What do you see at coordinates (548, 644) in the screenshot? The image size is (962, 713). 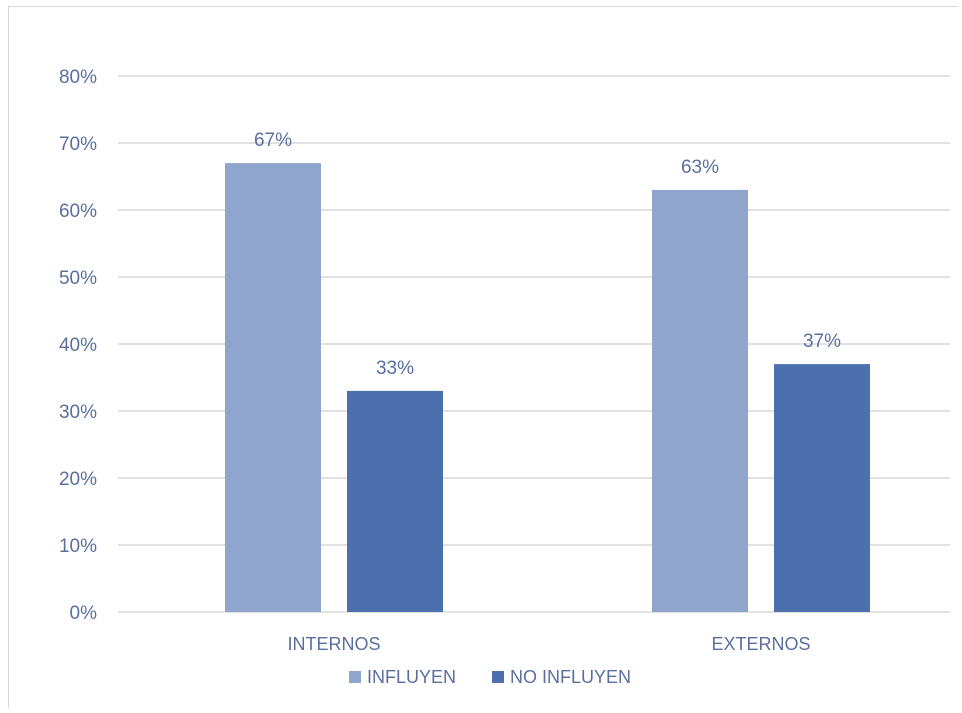 I see `x-axis: INTERNOS EXTERNOS` at bounding box center [548, 644].